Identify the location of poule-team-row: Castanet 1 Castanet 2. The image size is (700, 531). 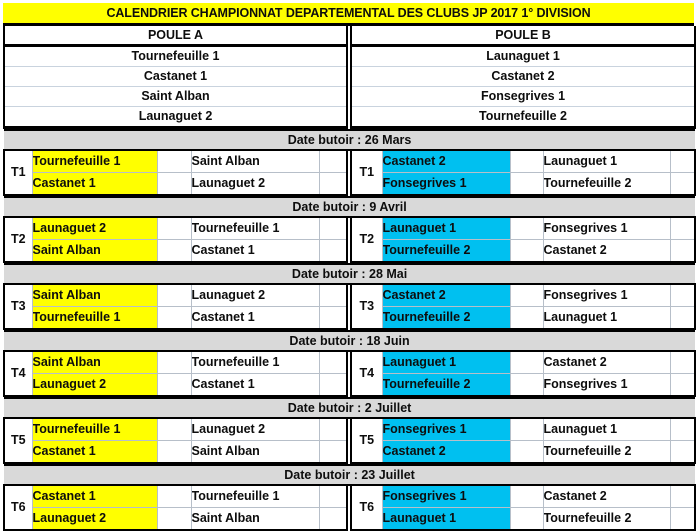
(349, 76).